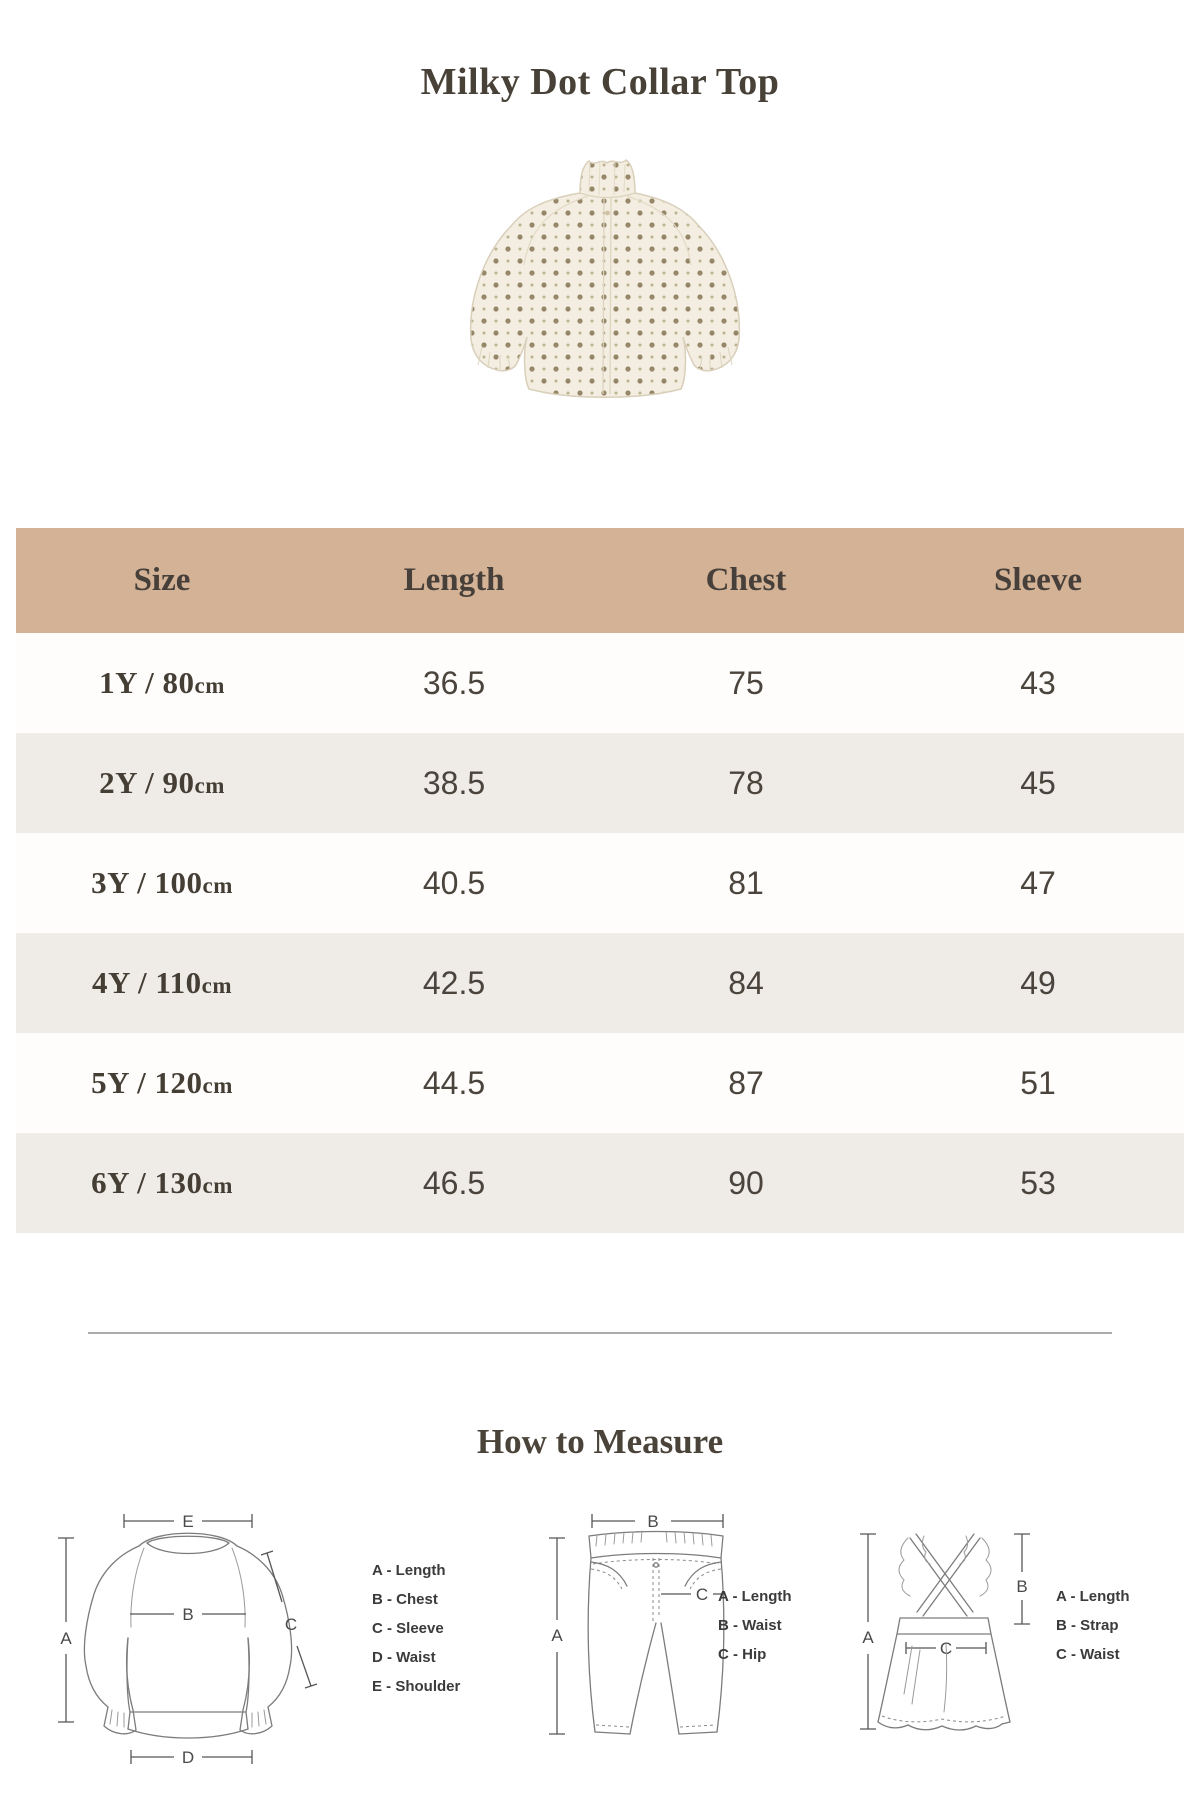 This screenshot has height=1800, width=1200. What do you see at coordinates (1087, 1625) in the screenshot?
I see `legend-item: B - Strap` at bounding box center [1087, 1625].